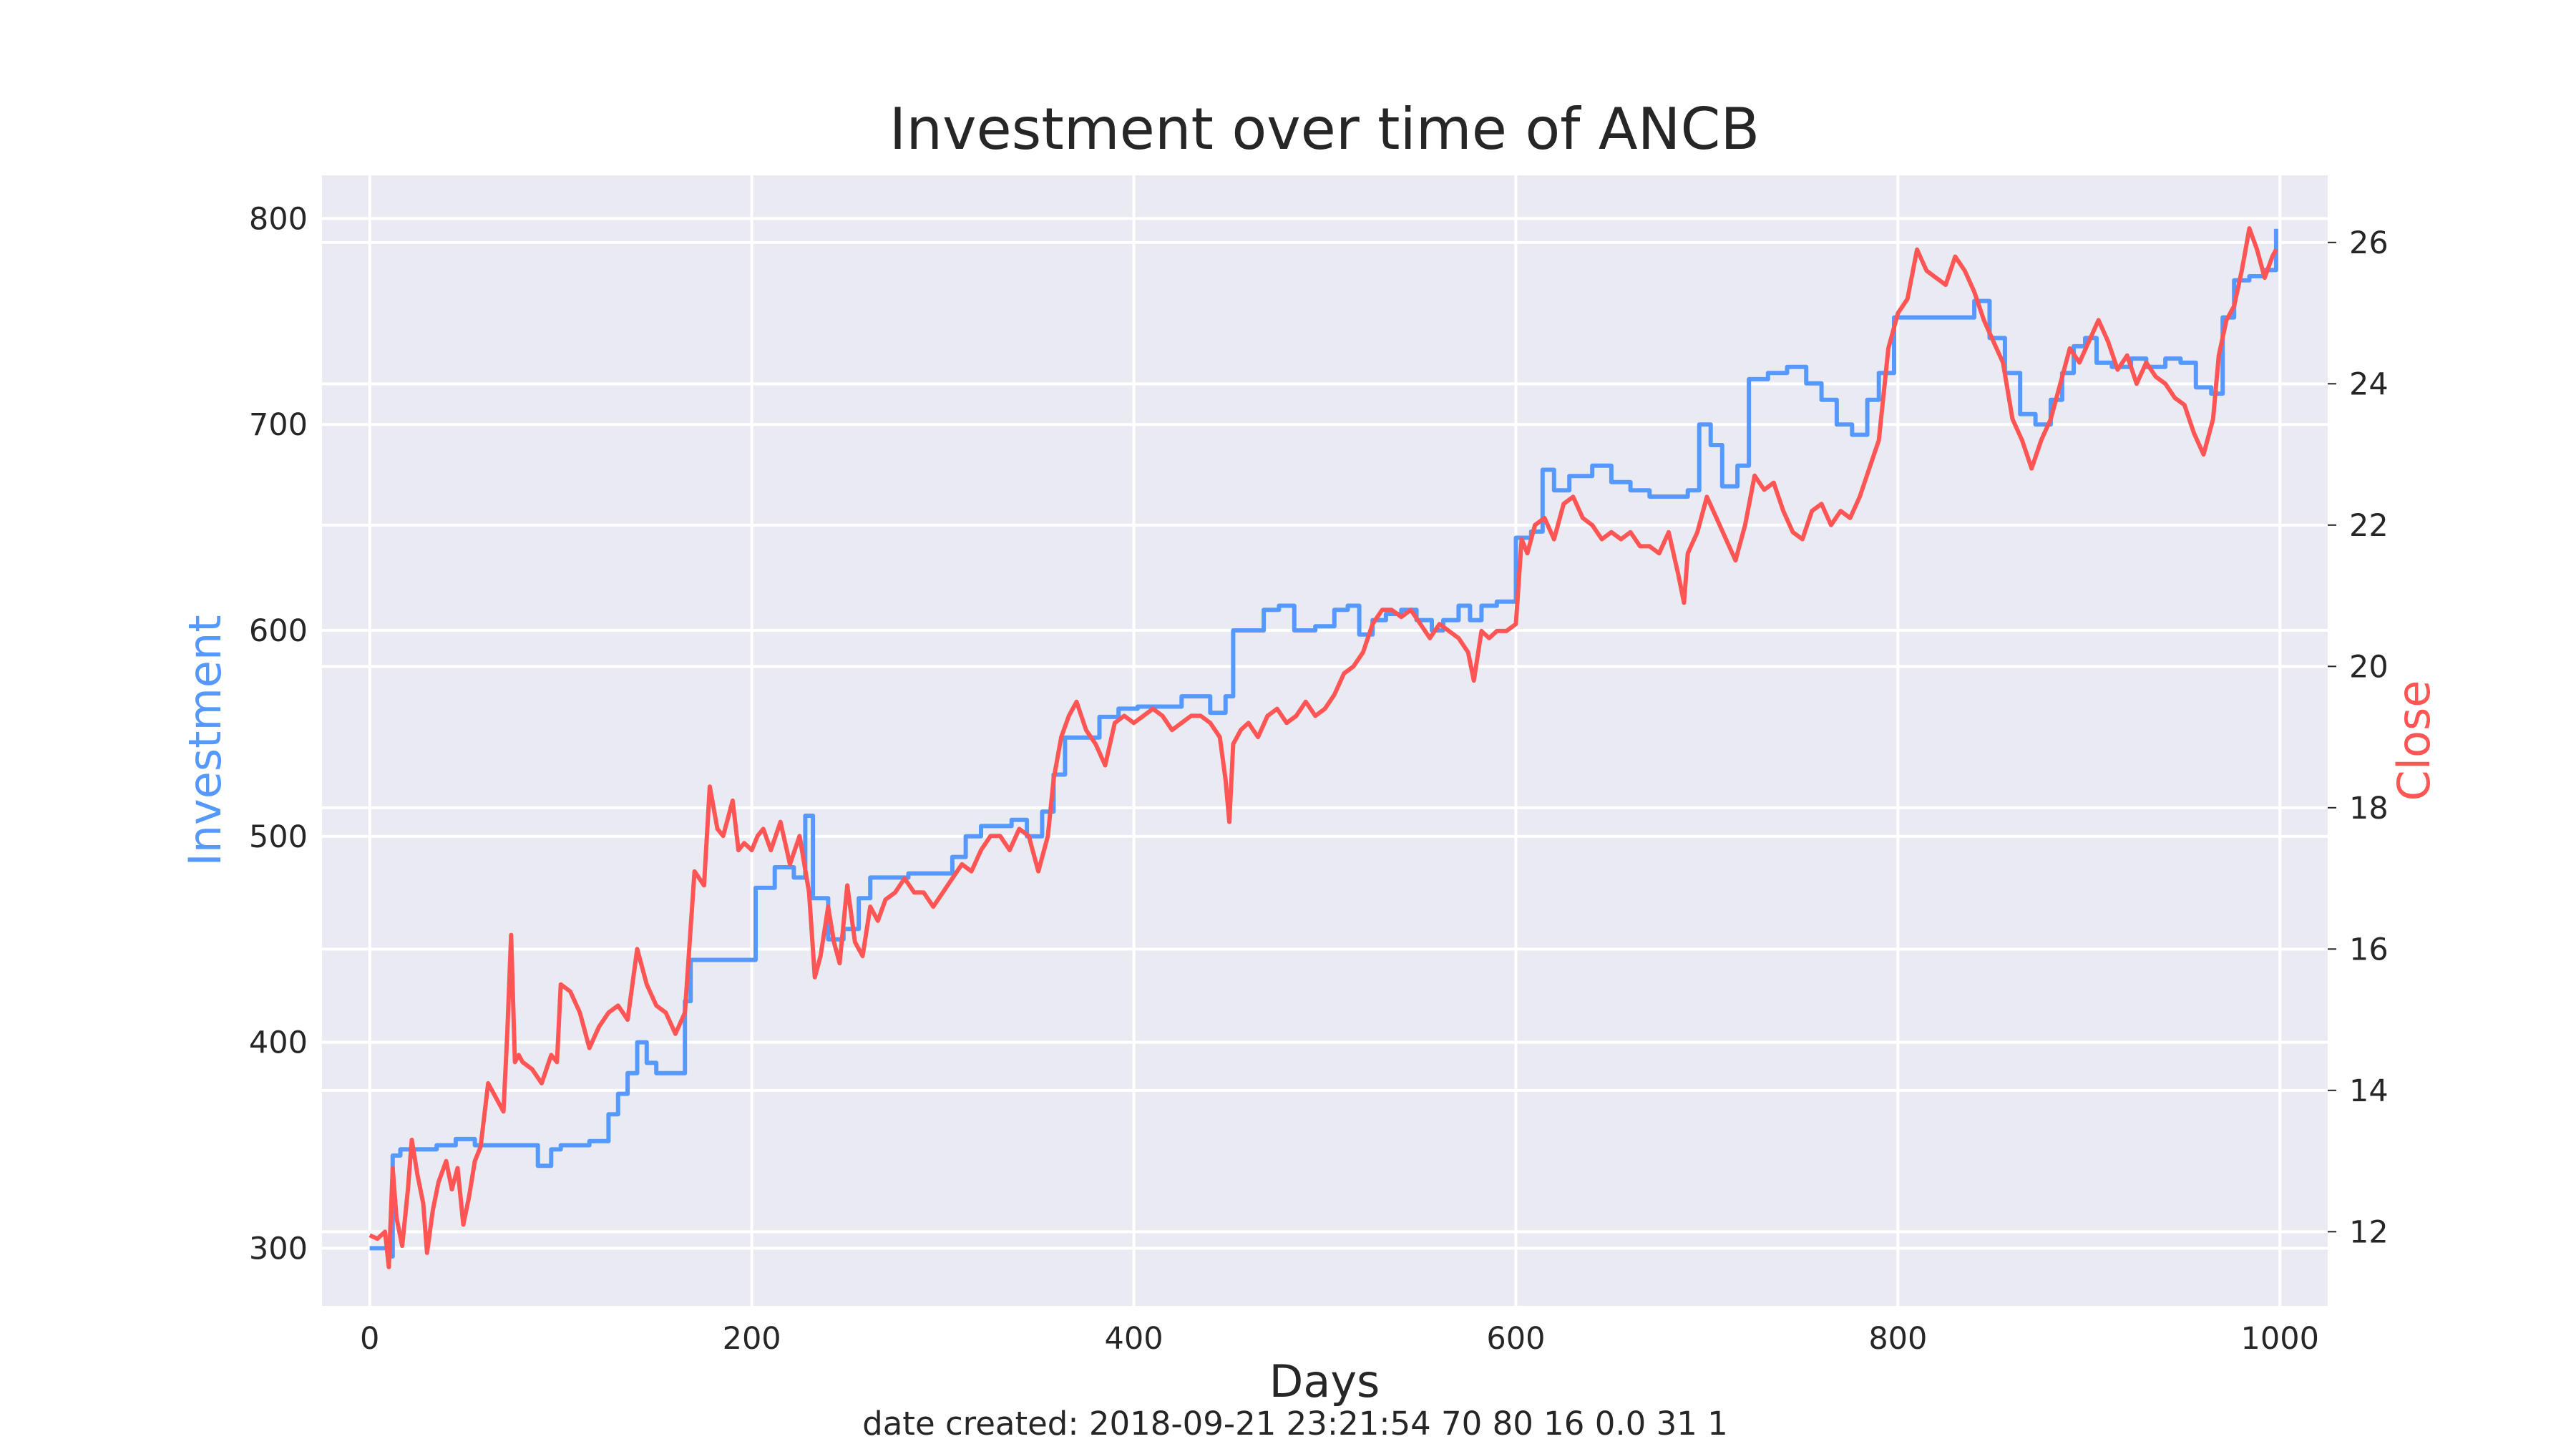 Image resolution: width=2576 pixels, height=1449 pixels. Describe the element at coordinates (278, 837) in the screenshot. I see `left-tick-label: 500` at that location.